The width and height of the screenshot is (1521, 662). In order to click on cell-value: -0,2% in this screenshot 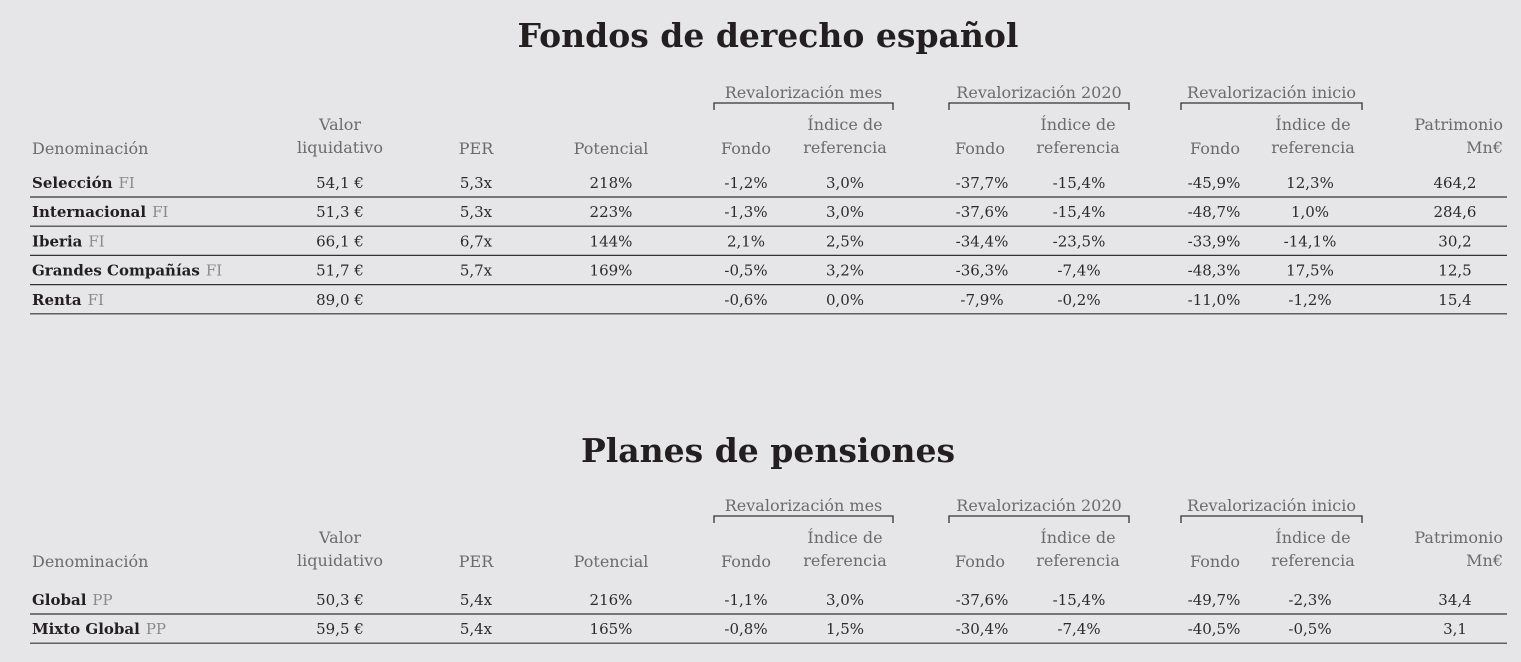, I will do `click(1078, 300)`.